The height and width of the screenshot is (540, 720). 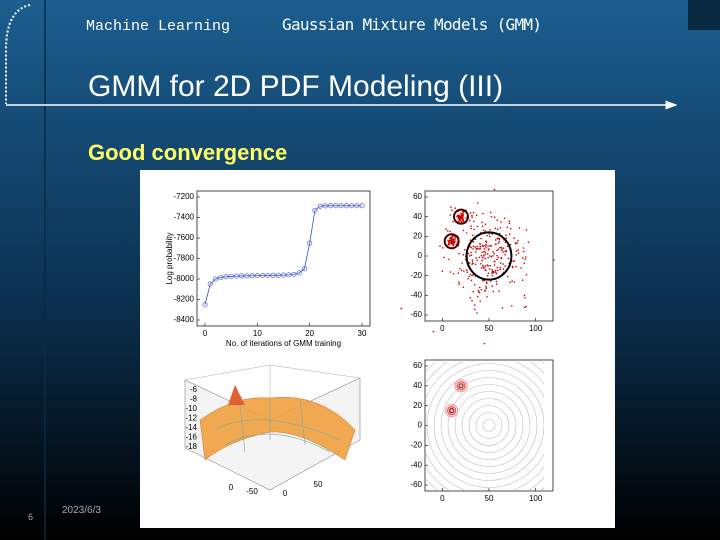 What do you see at coordinates (416, 464) in the screenshot?
I see `y-tick-label: -40` at bounding box center [416, 464].